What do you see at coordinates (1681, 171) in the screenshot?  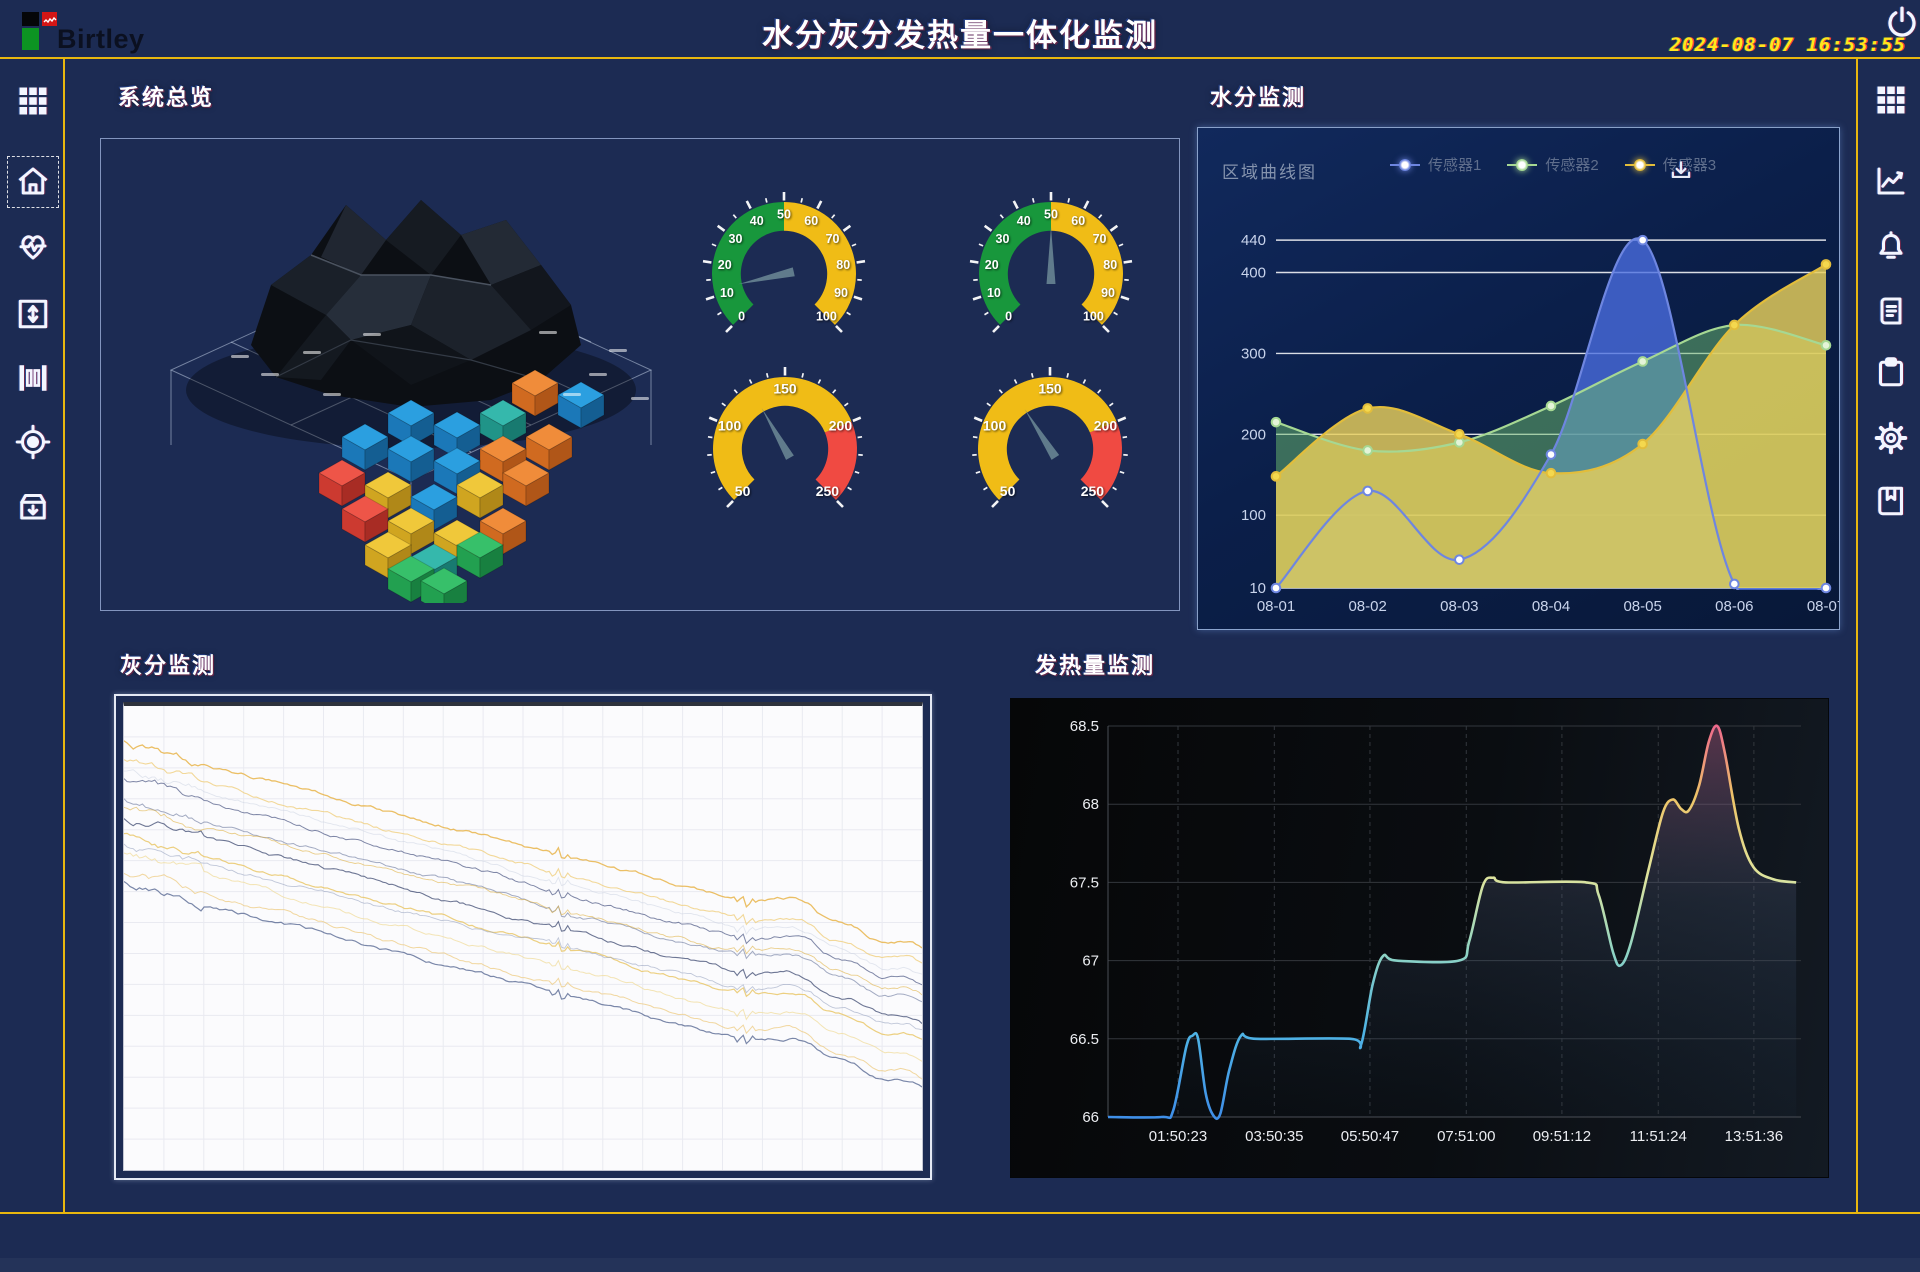 I see `download-icon` at bounding box center [1681, 171].